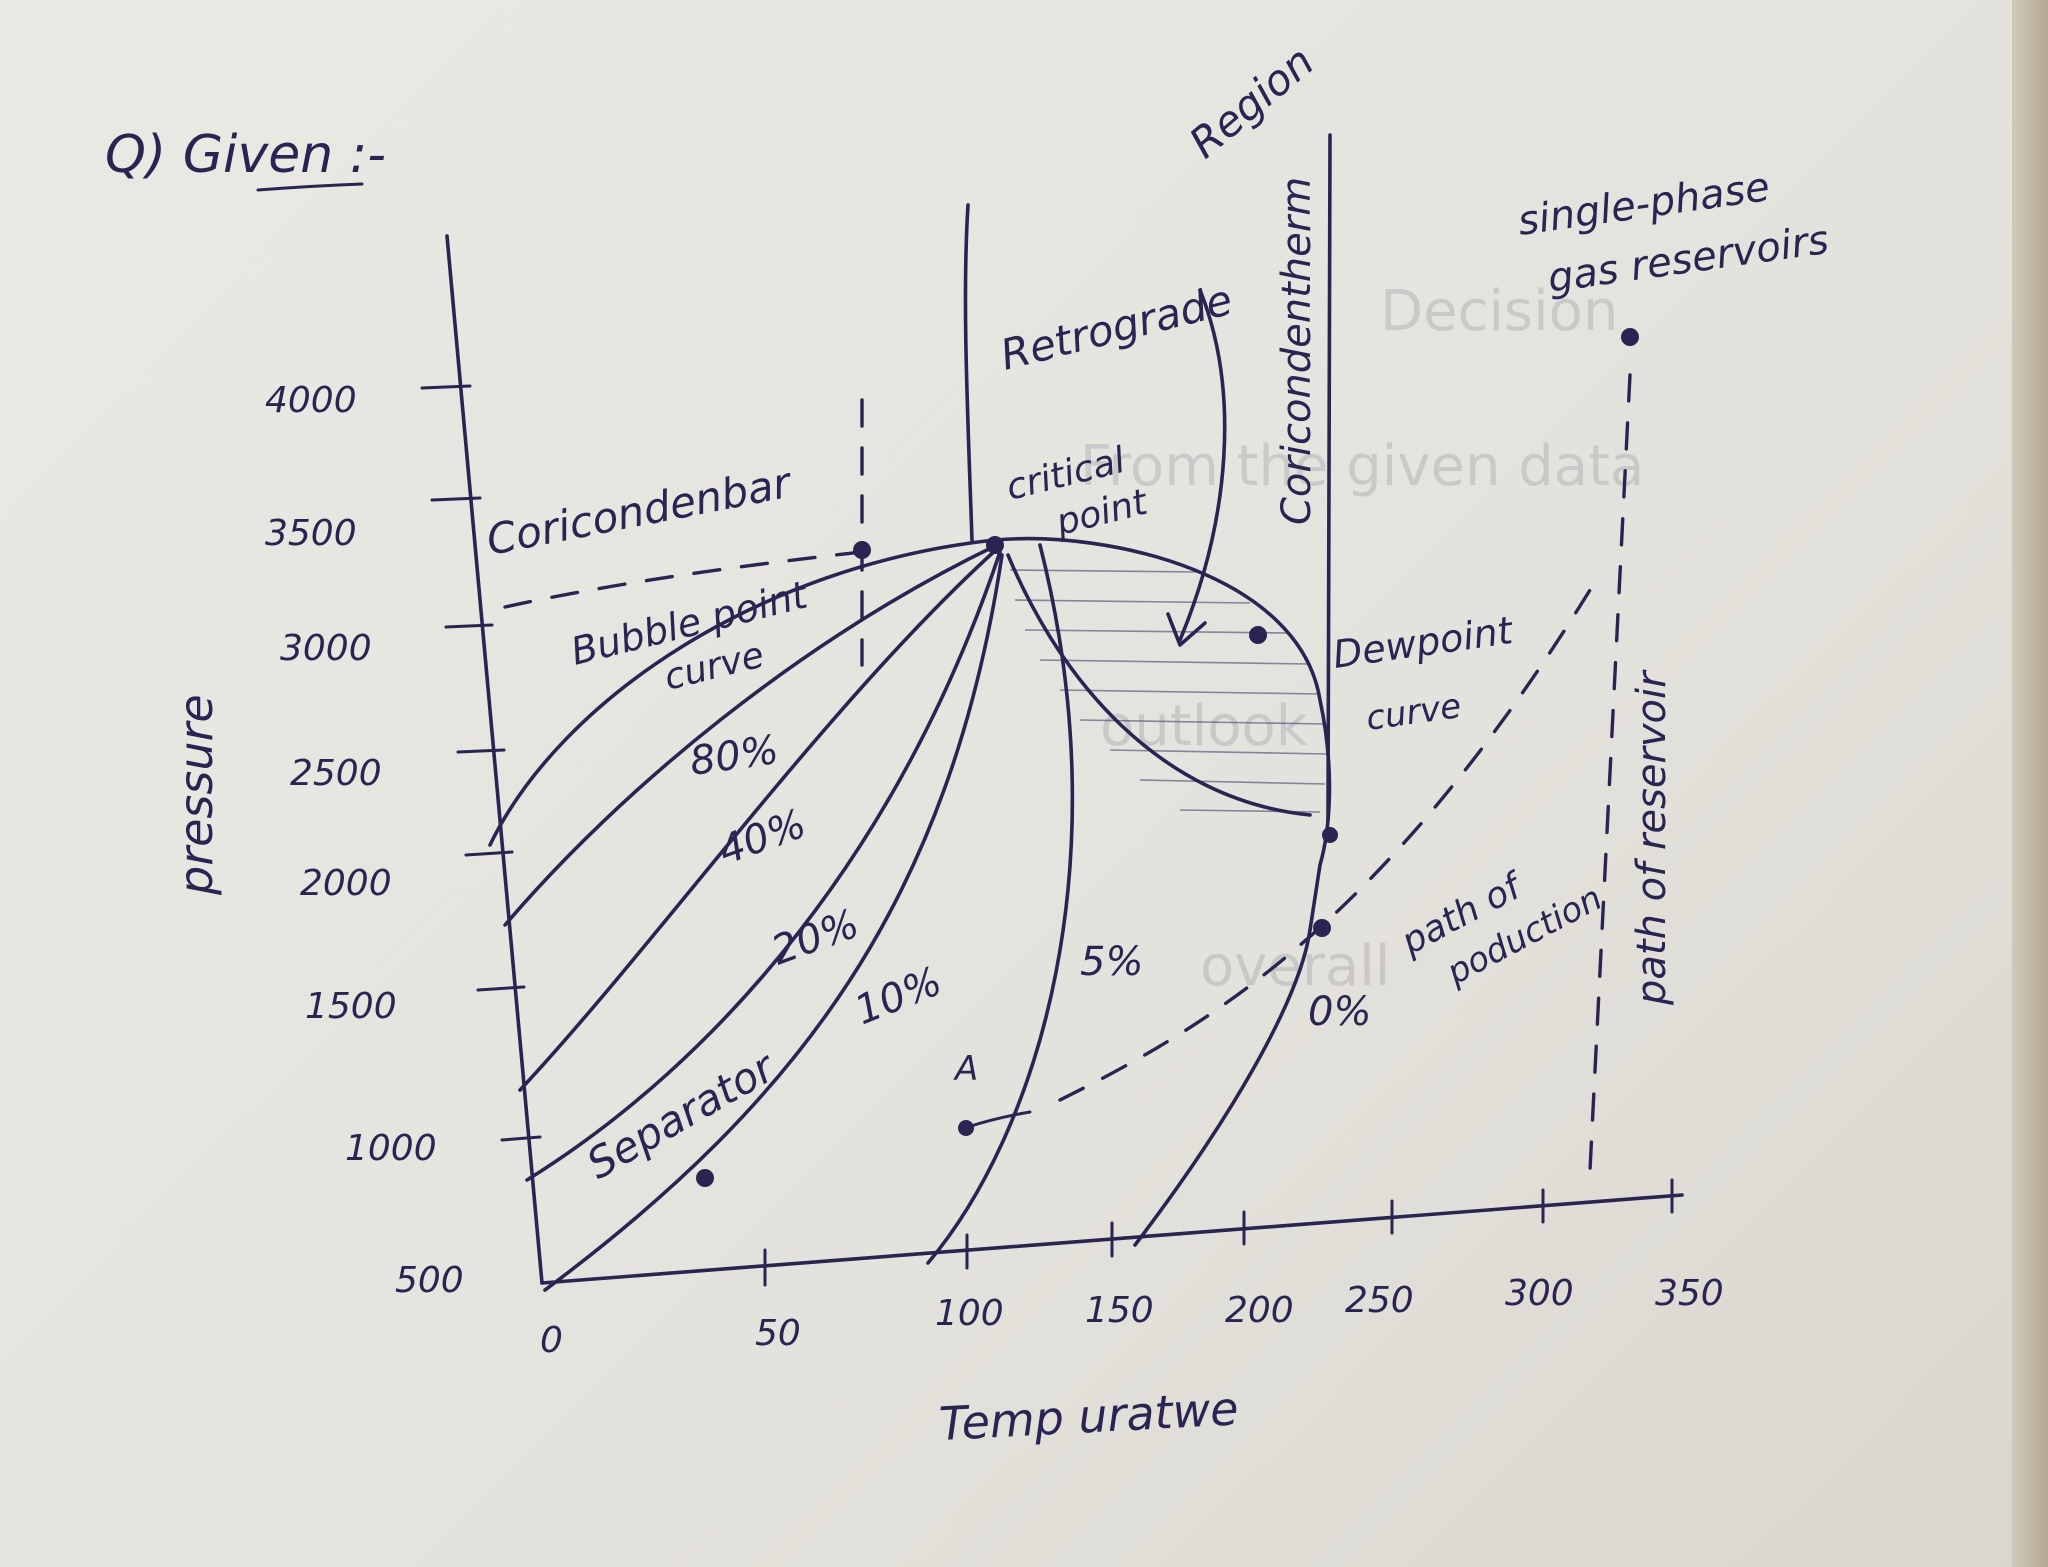 The height and width of the screenshot is (1567, 2048). Describe the element at coordinates (196, 795) in the screenshot. I see `y-axis-label: pressure` at that location.